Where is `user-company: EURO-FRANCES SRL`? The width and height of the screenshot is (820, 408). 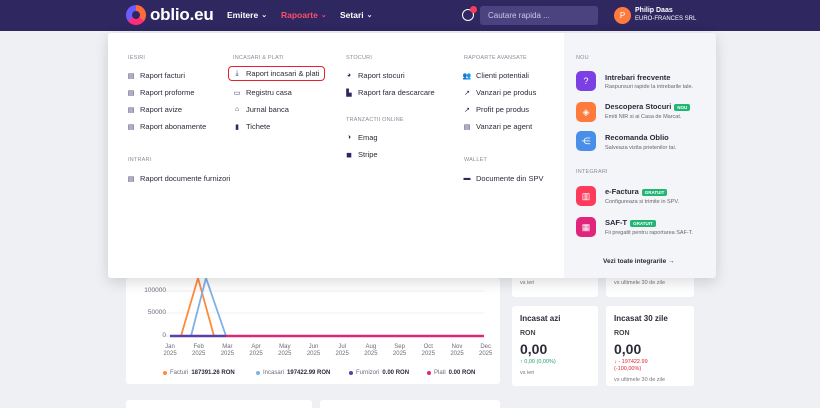
user-company: EURO-FRANCES SRL is located at coordinates (666, 19).